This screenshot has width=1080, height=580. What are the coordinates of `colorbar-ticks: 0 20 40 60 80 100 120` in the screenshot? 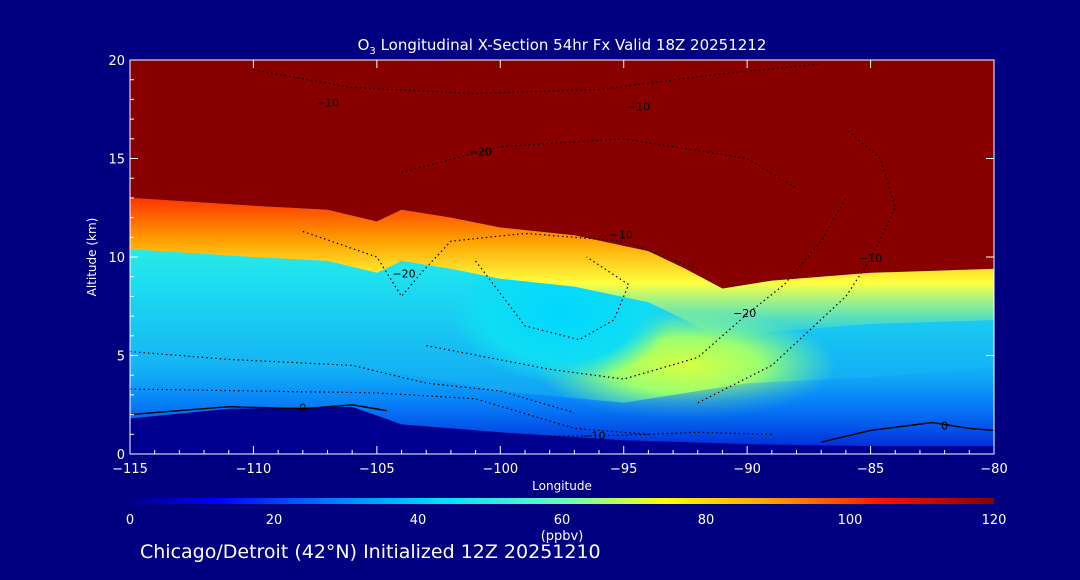 It's located at (566, 520).